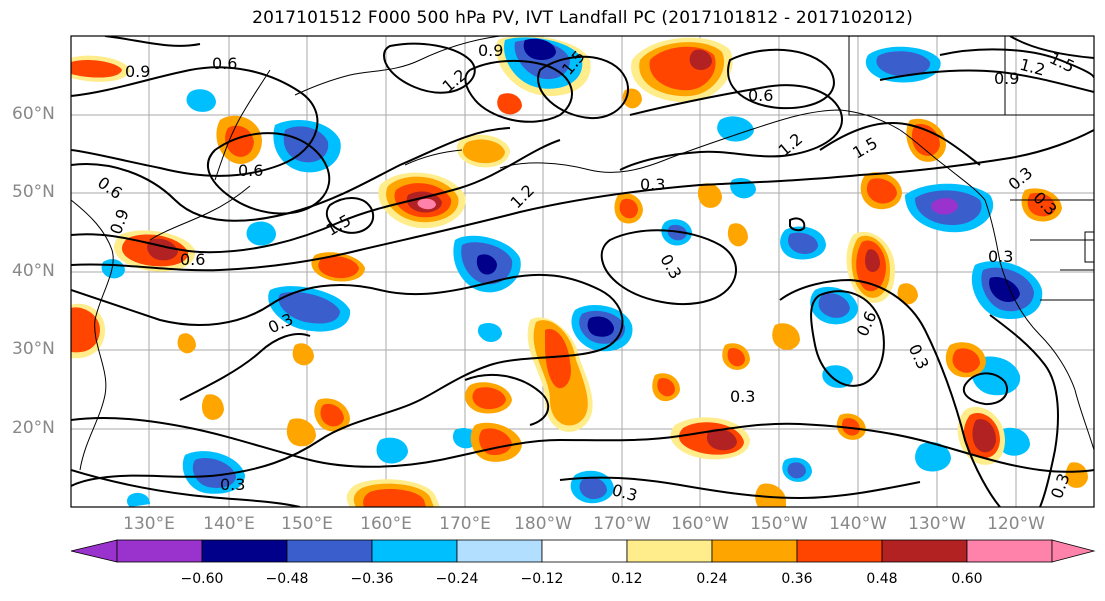  Describe the element at coordinates (33, 271) in the screenshot. I see `lat-label: 40°N` at that location.